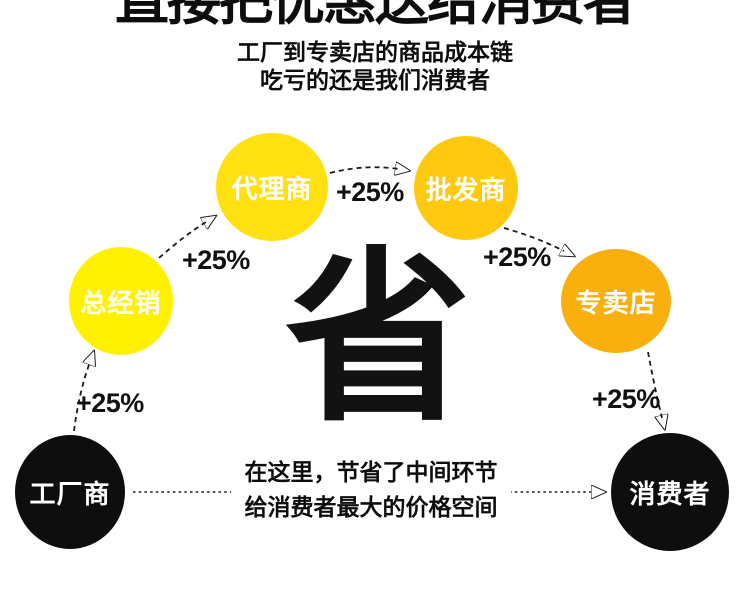  What do you see at coordinates (81, 397) in the screenshot?
I see `arrow-factory-to-general-distributor` at bounding box center [81, 397].